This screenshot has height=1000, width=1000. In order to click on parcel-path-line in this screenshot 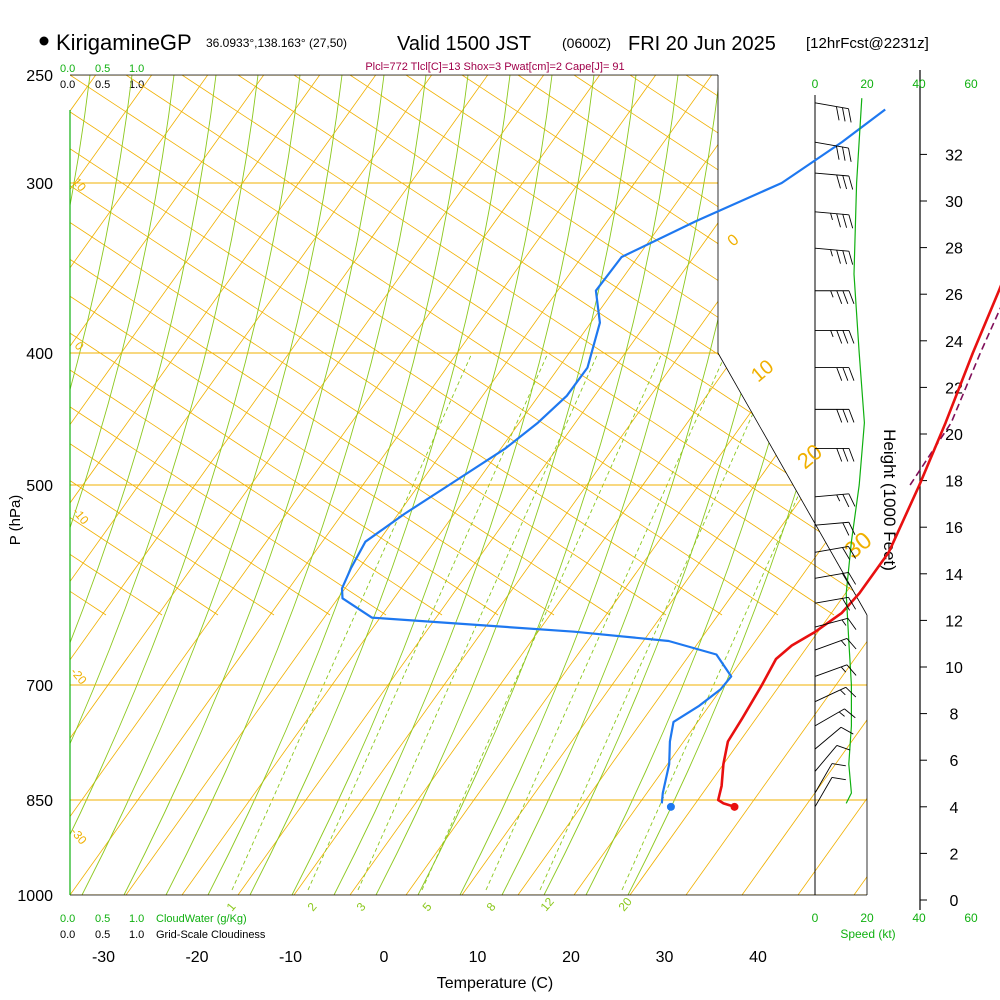, I will do `click(954, 396)`.